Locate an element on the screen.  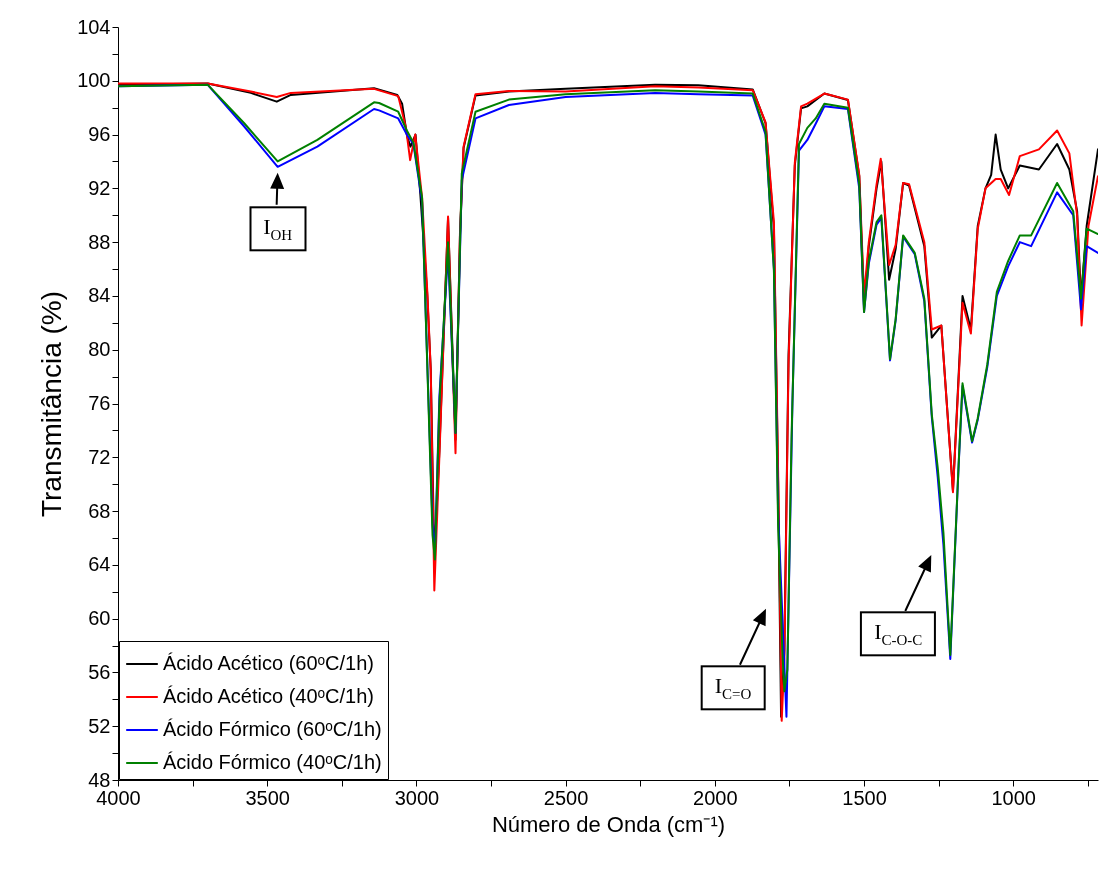
annotation: I$_{C=O}$ is located at coordinates (733, 688).